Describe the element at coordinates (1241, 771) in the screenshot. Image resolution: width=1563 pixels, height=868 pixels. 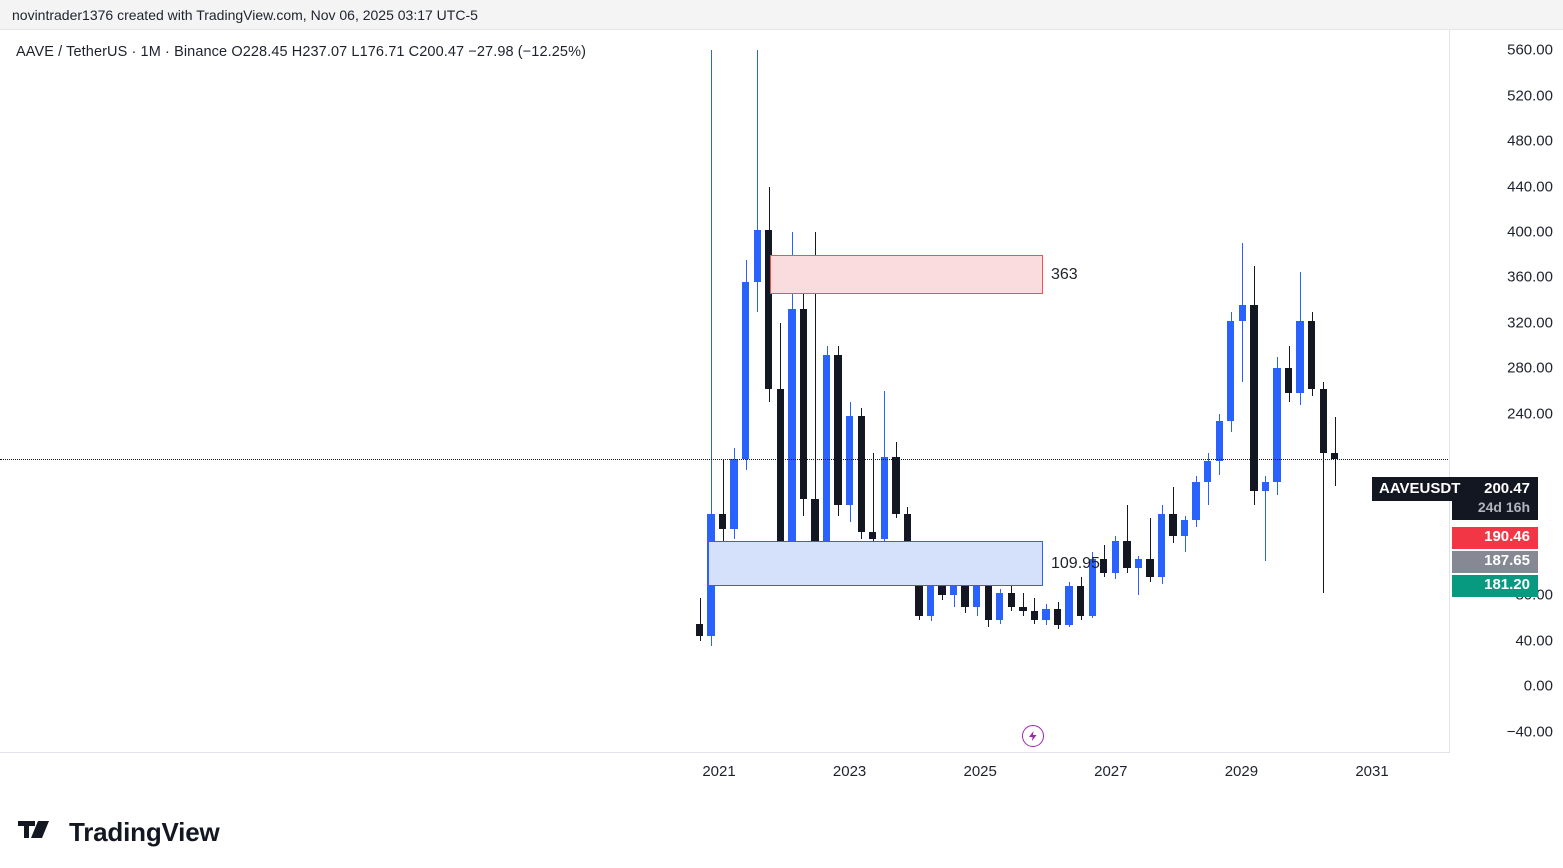
I see `time-tick: 2029` at that location.